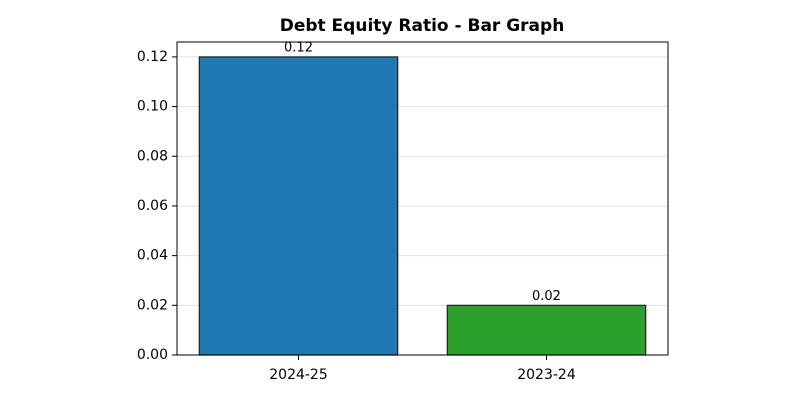 This screenshot has height=400, width=800. I want to click on y-tick-label: 0.10, so click(152, 107).